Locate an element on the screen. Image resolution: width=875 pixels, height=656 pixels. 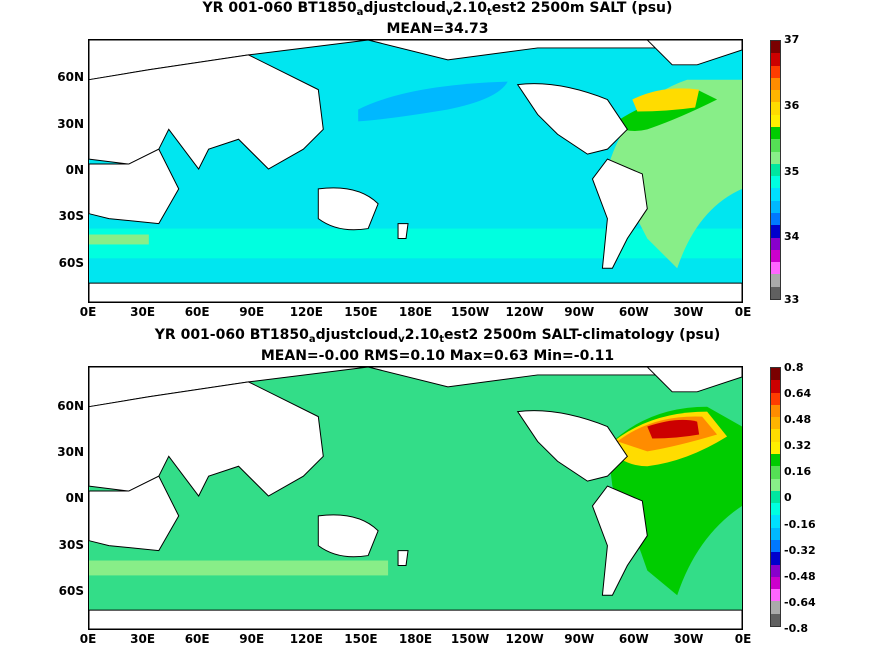
top-lat-0n: 0N is located at coordinates (74, 170).